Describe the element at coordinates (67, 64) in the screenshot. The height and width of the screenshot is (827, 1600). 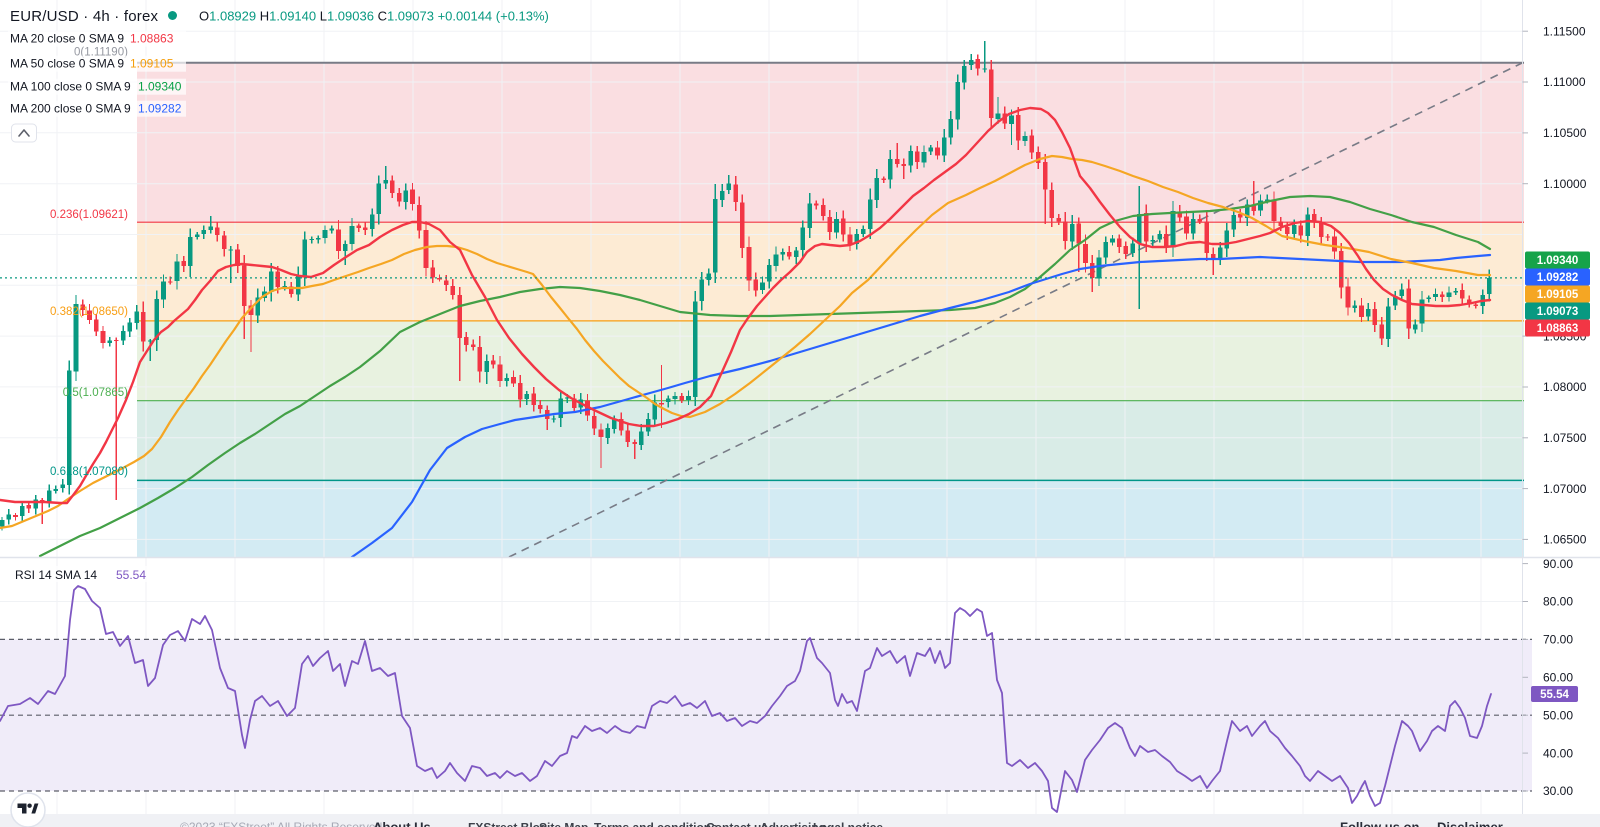
I see `svg-text: MA 50 close 0 SMA 9` at that location.